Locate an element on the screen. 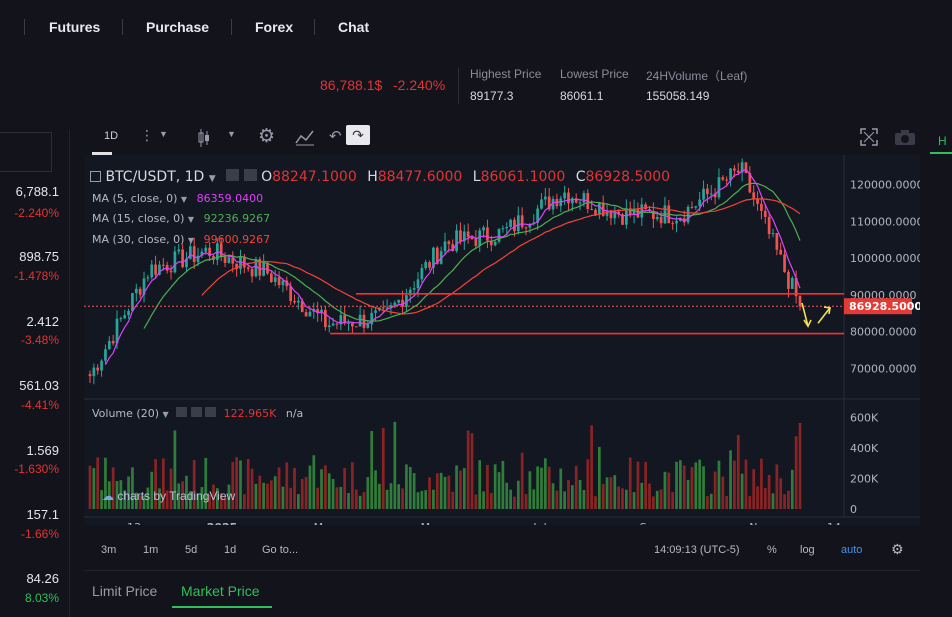  market-value: 898.75 is located at coordinates (39, 256).